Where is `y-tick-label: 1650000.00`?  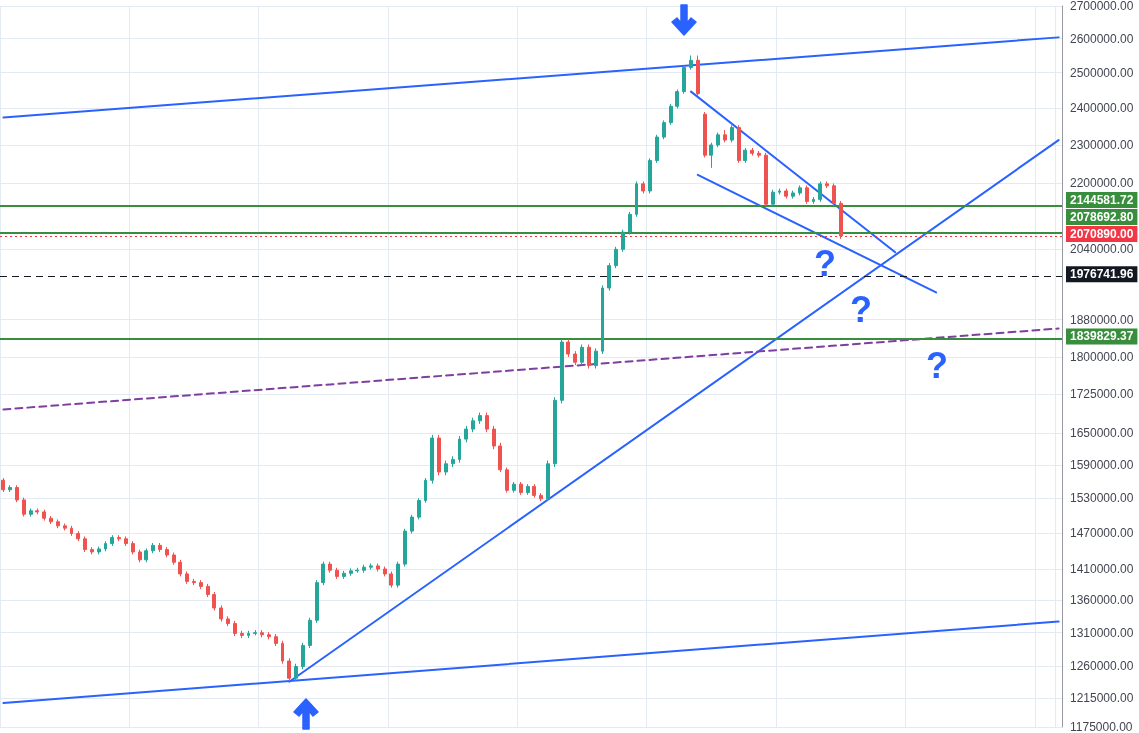
y-tick-label: 1650000.00 is located at coordinates (1102, 432).